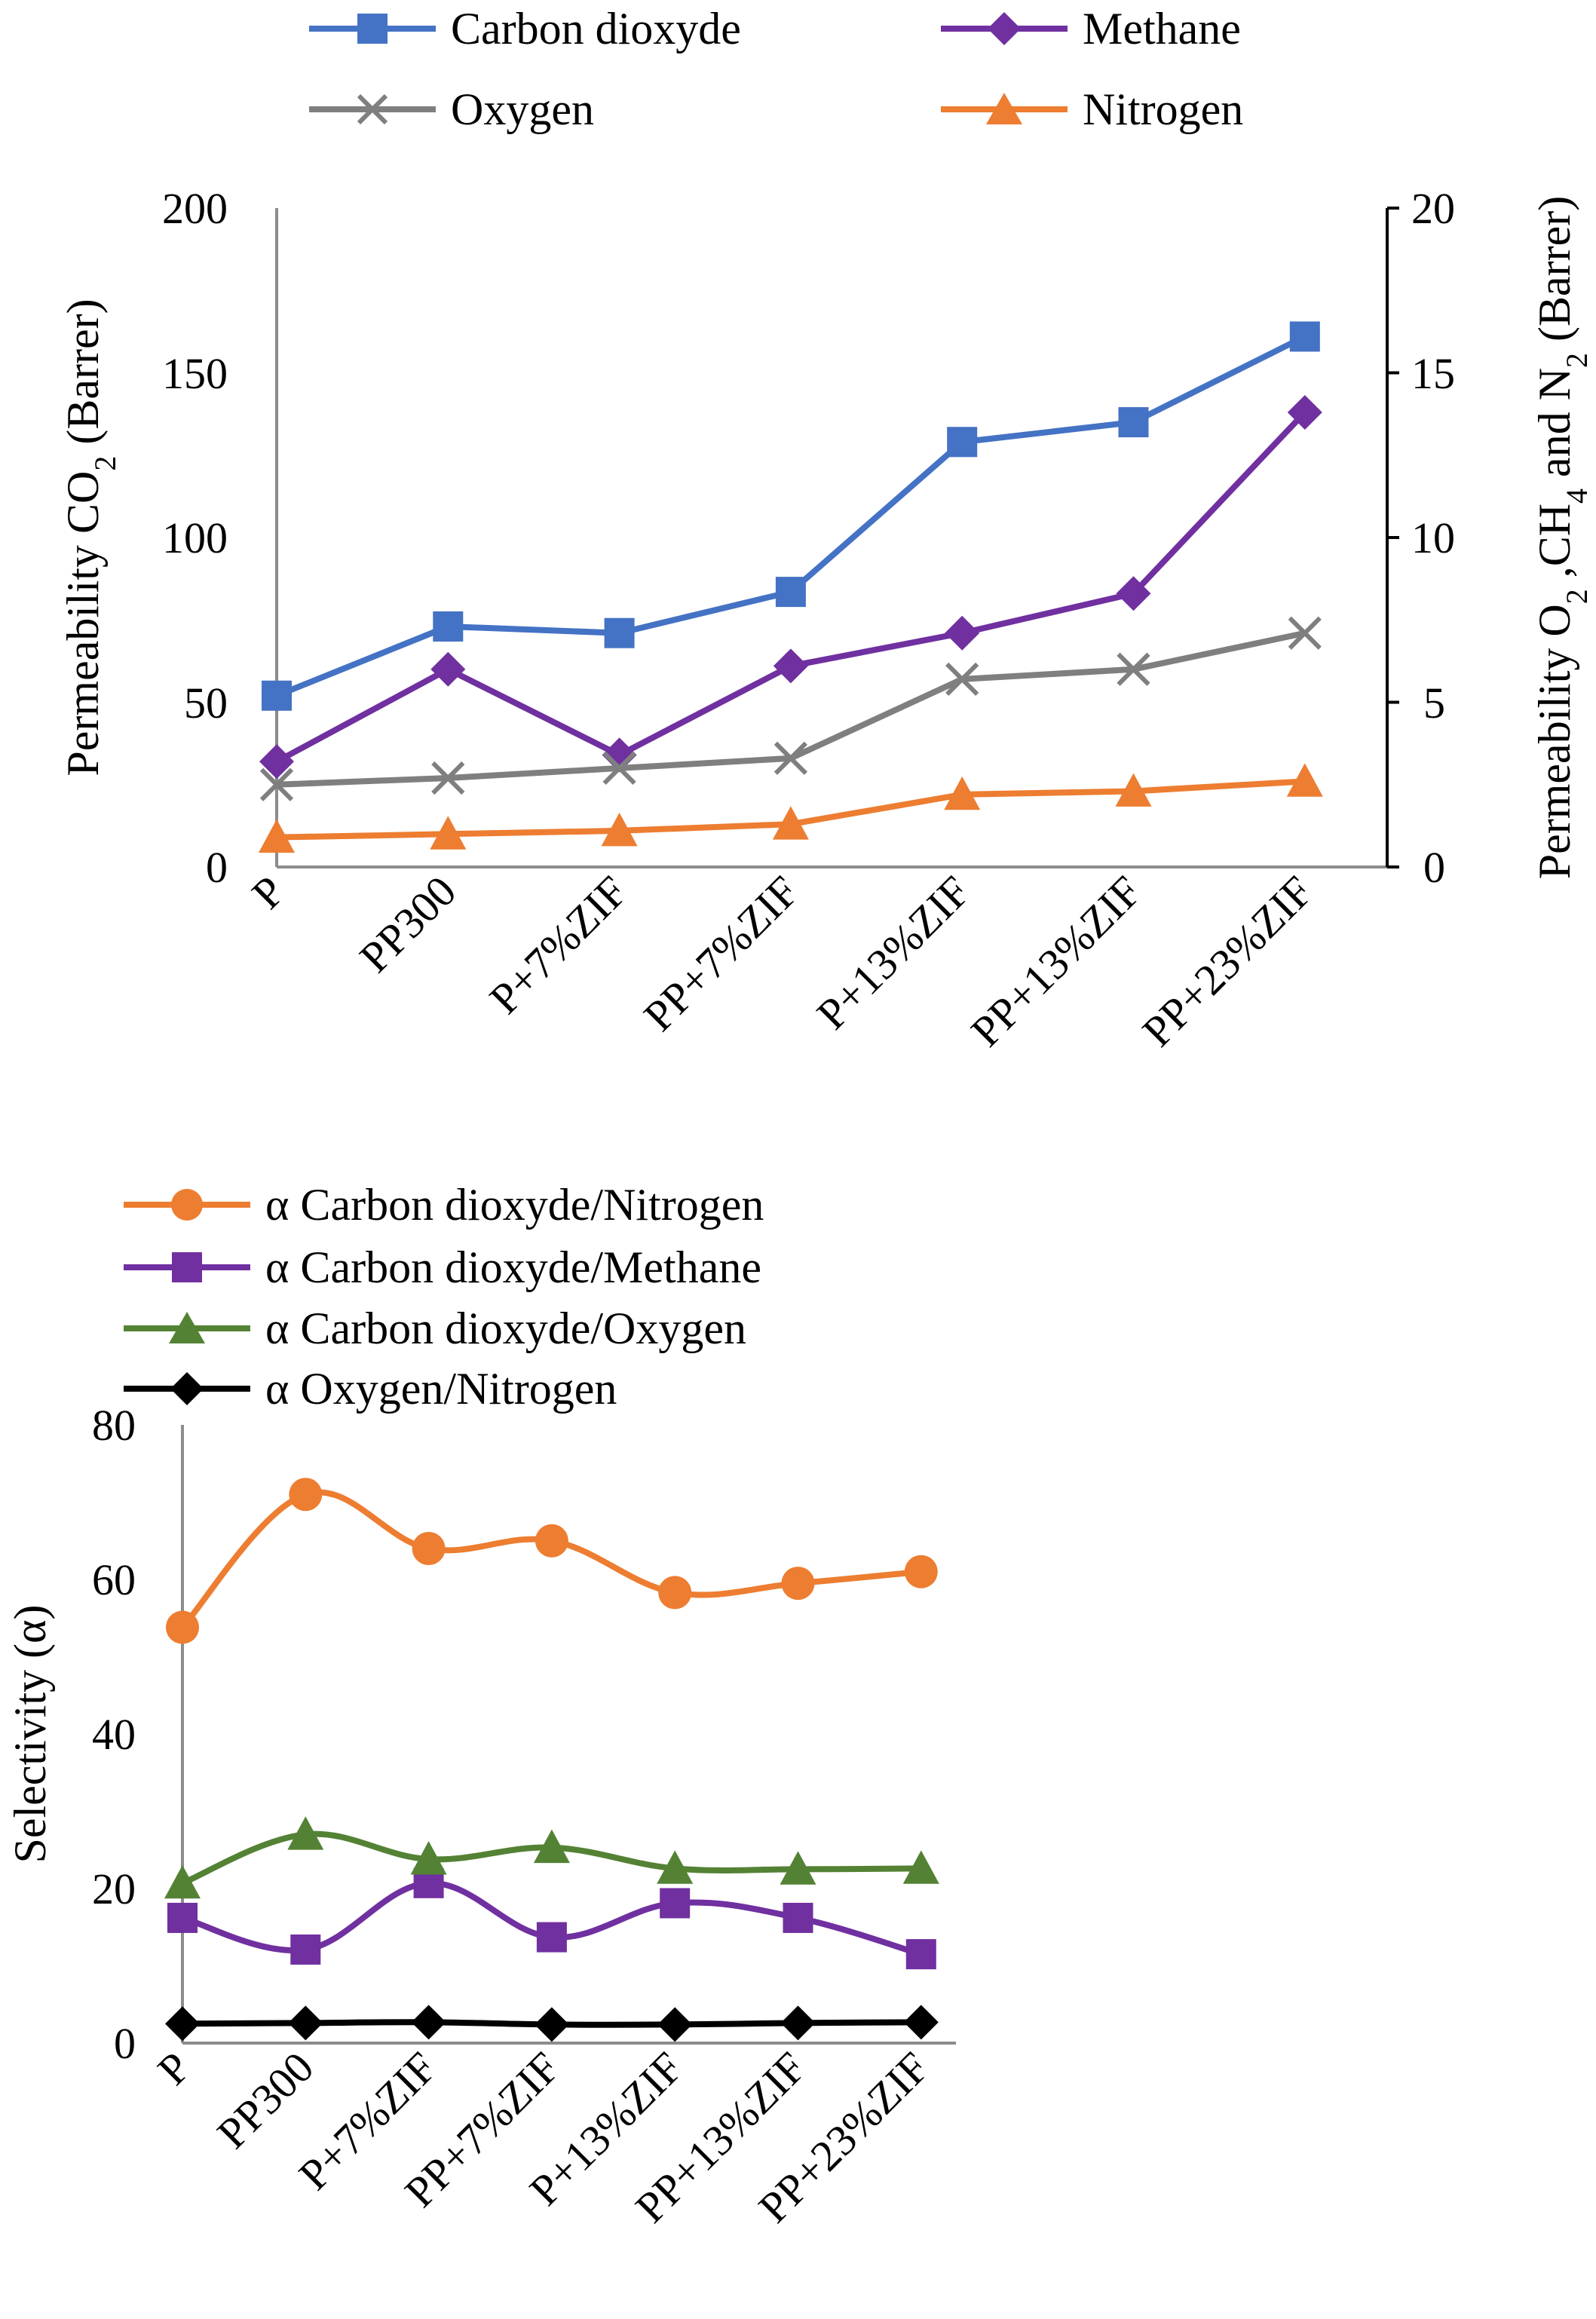  I want to click on legend-diamond-marker, so click(187, 1388).